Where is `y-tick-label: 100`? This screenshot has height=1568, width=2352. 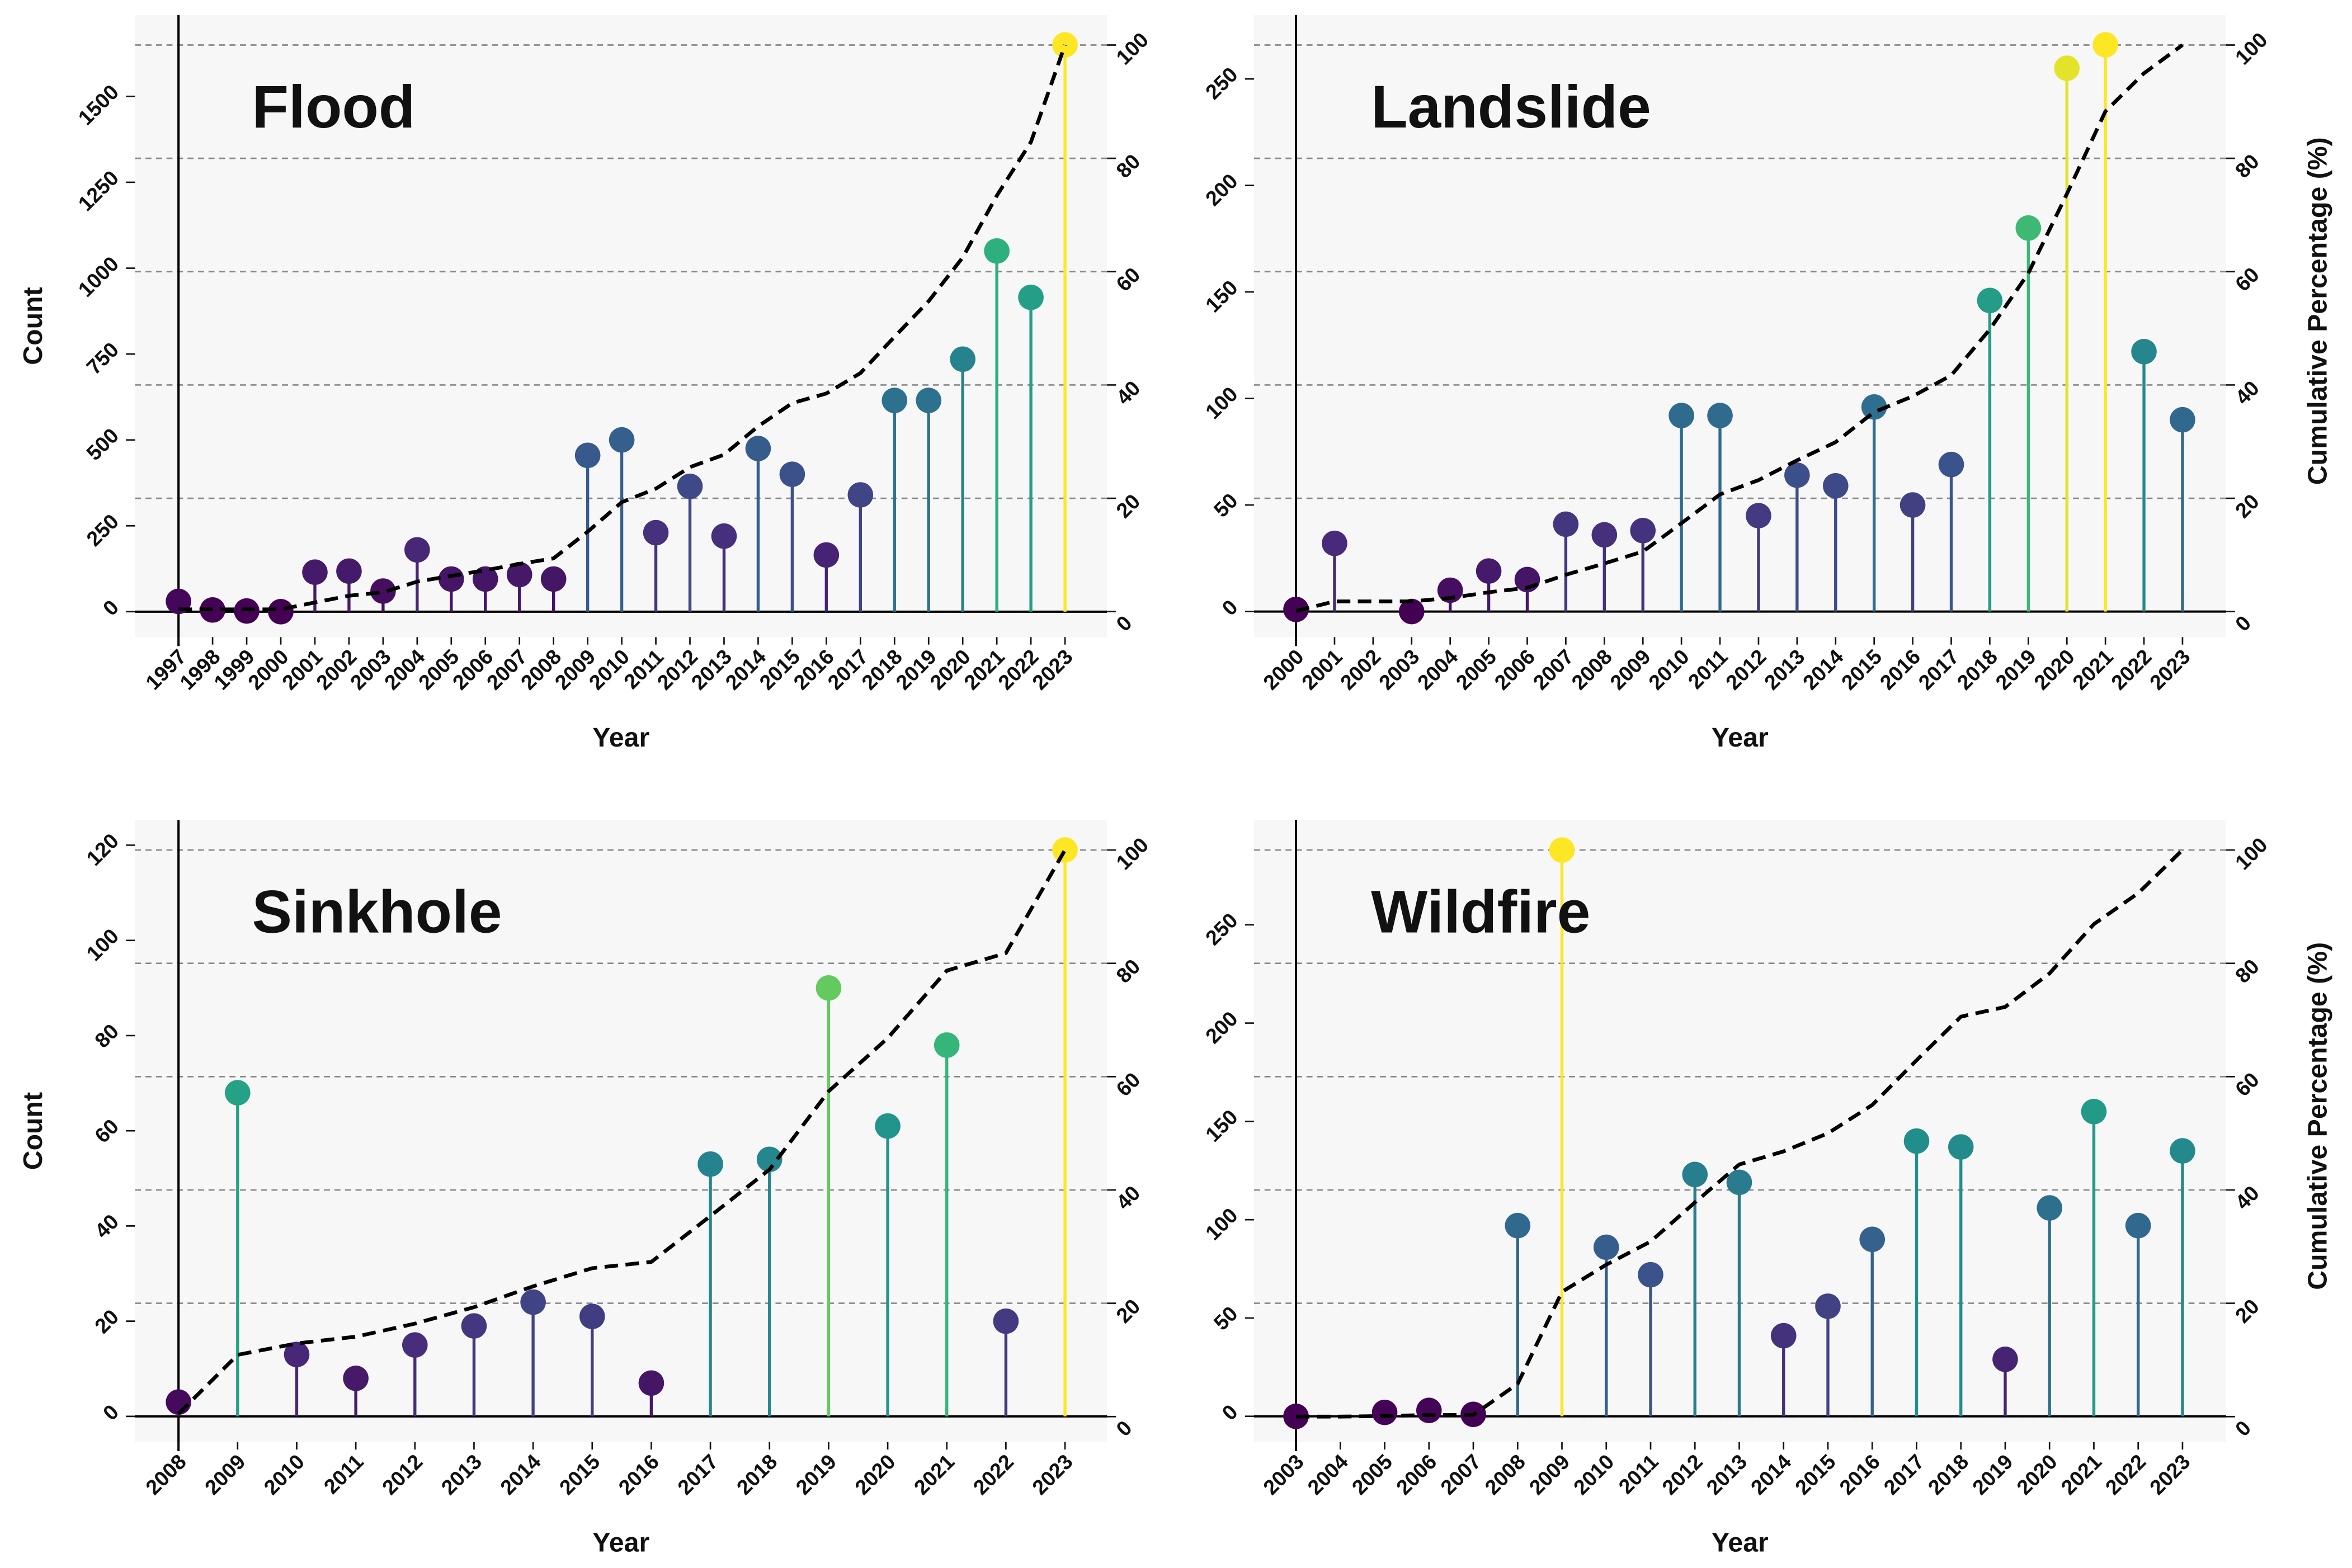 y-tick-label: 100 is located at coordinates (1221, 402).